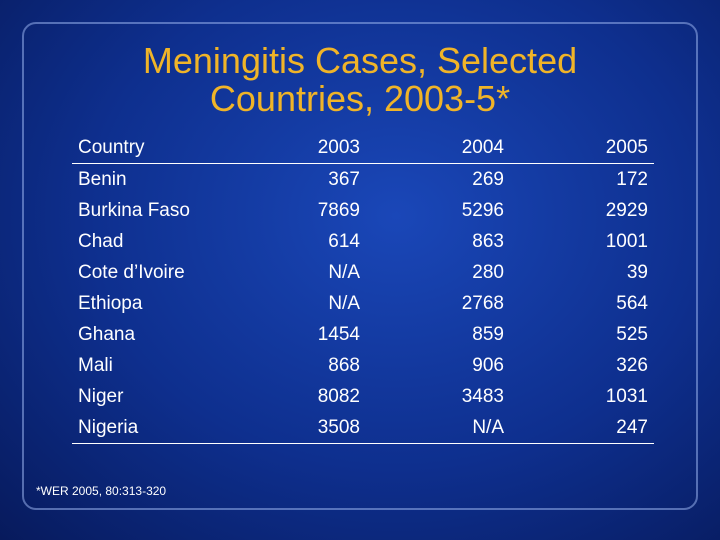 Image resolution: width=720 pixels, height=540 pixels. I want to click on country-cell: Cote d’Ivoire, so click(131, 272).